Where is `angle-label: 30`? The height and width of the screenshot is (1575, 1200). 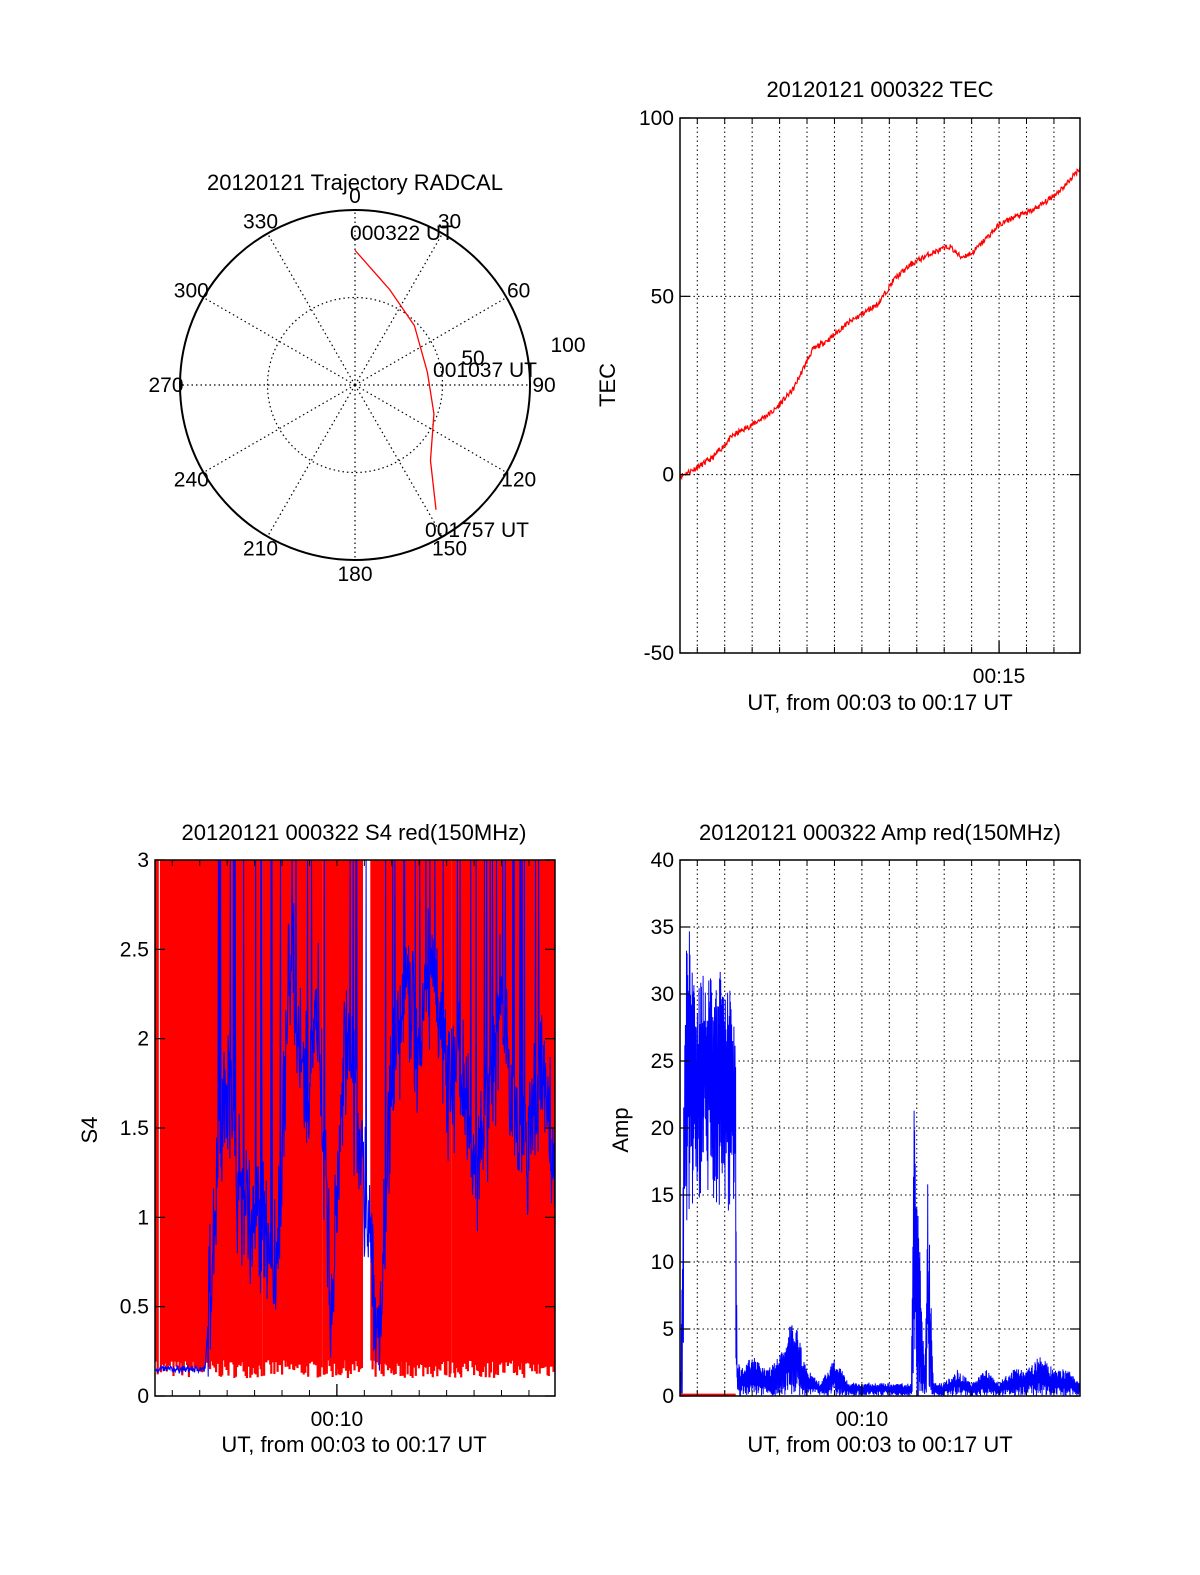 angle-label: 30 is located at coordinates (449, 221).